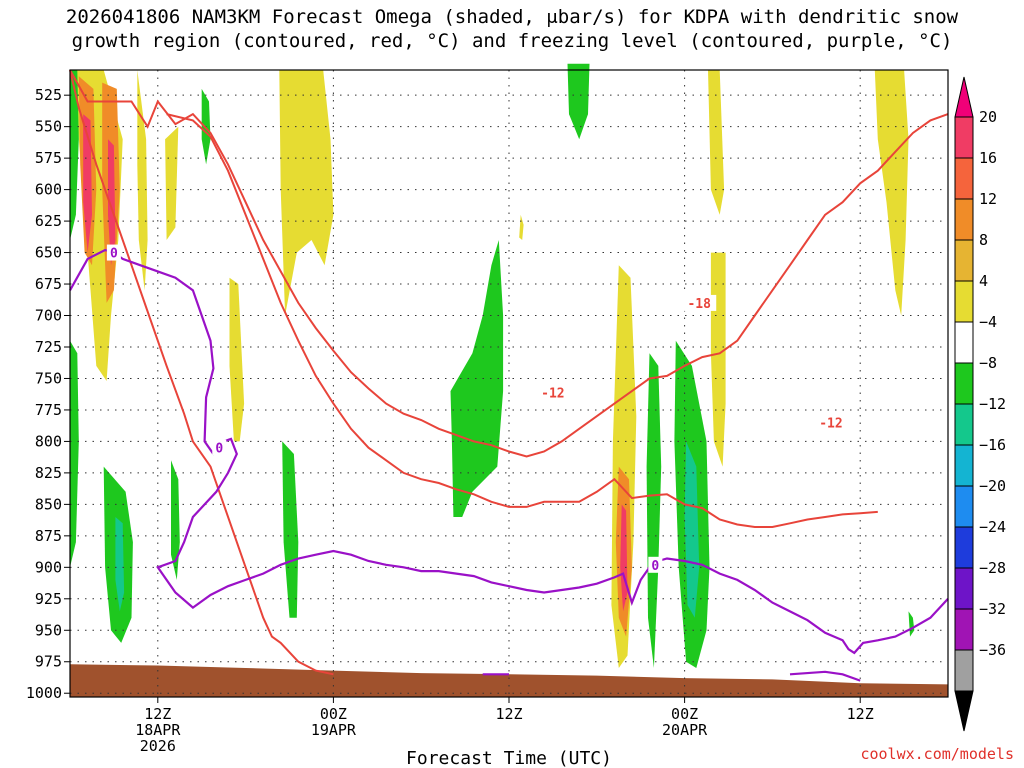 The height and width of the screenshot is (768, 1024). Describe the element at coordinates (983, 240) in the screenshot. I see `colorbar-tick-label: 8` at that location.